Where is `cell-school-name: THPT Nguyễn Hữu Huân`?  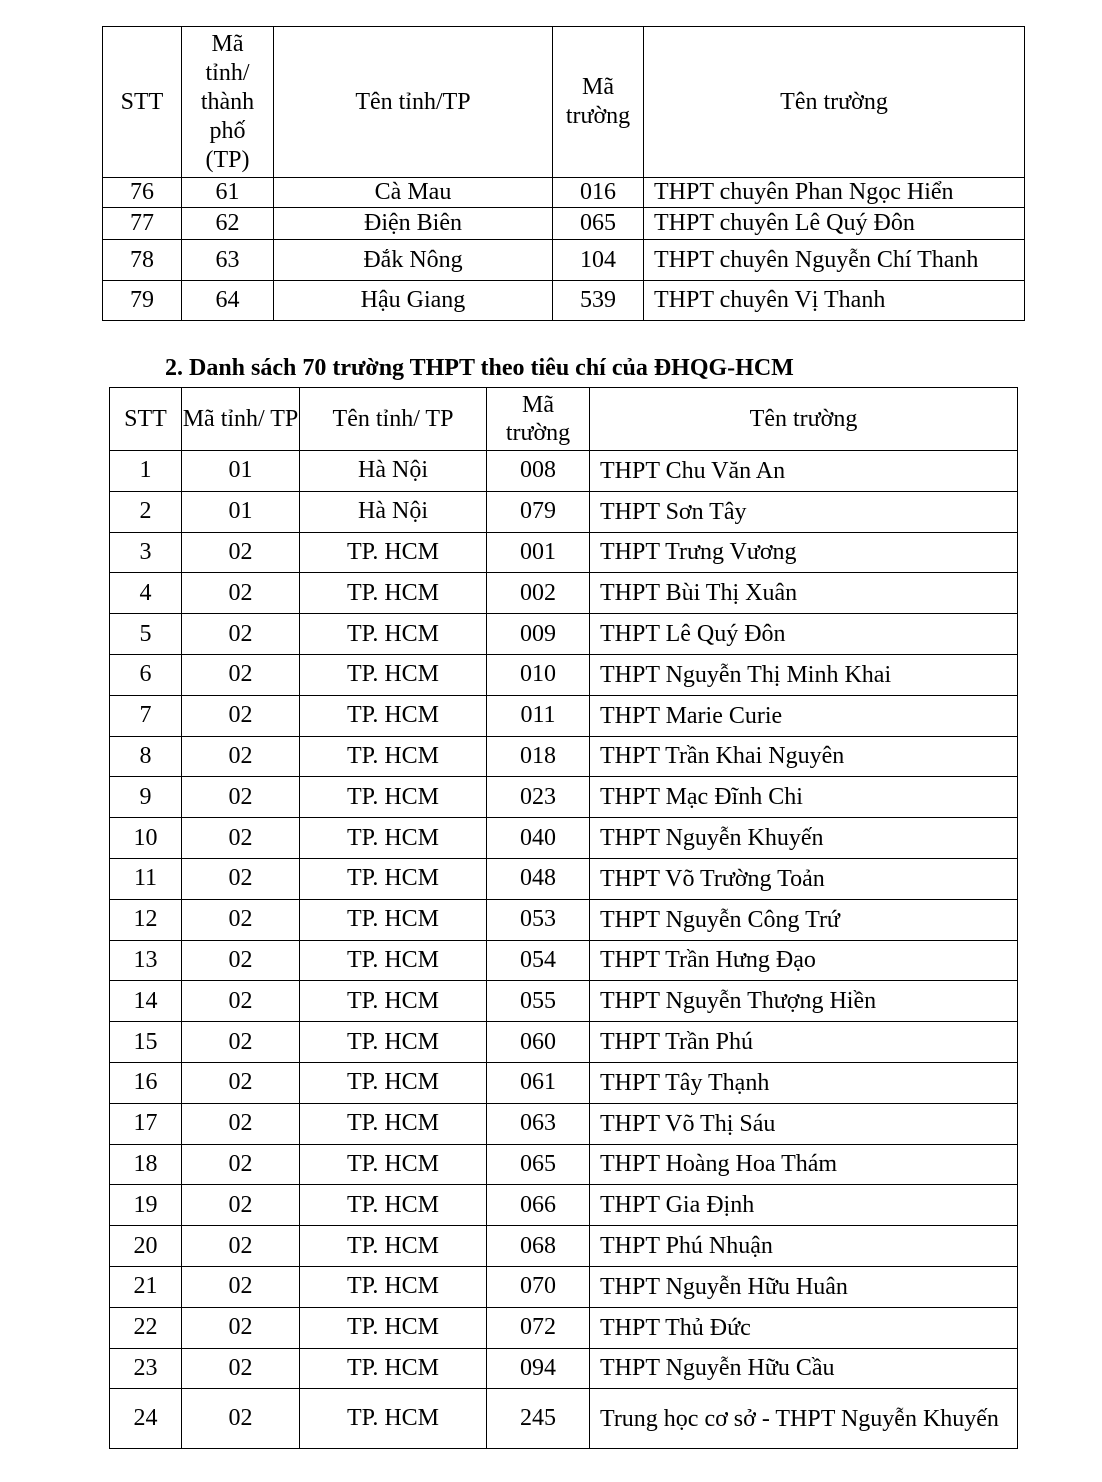
cell-school-name: THPT Nguyễn Hữu Huân is located at coordinates (803, 1286).